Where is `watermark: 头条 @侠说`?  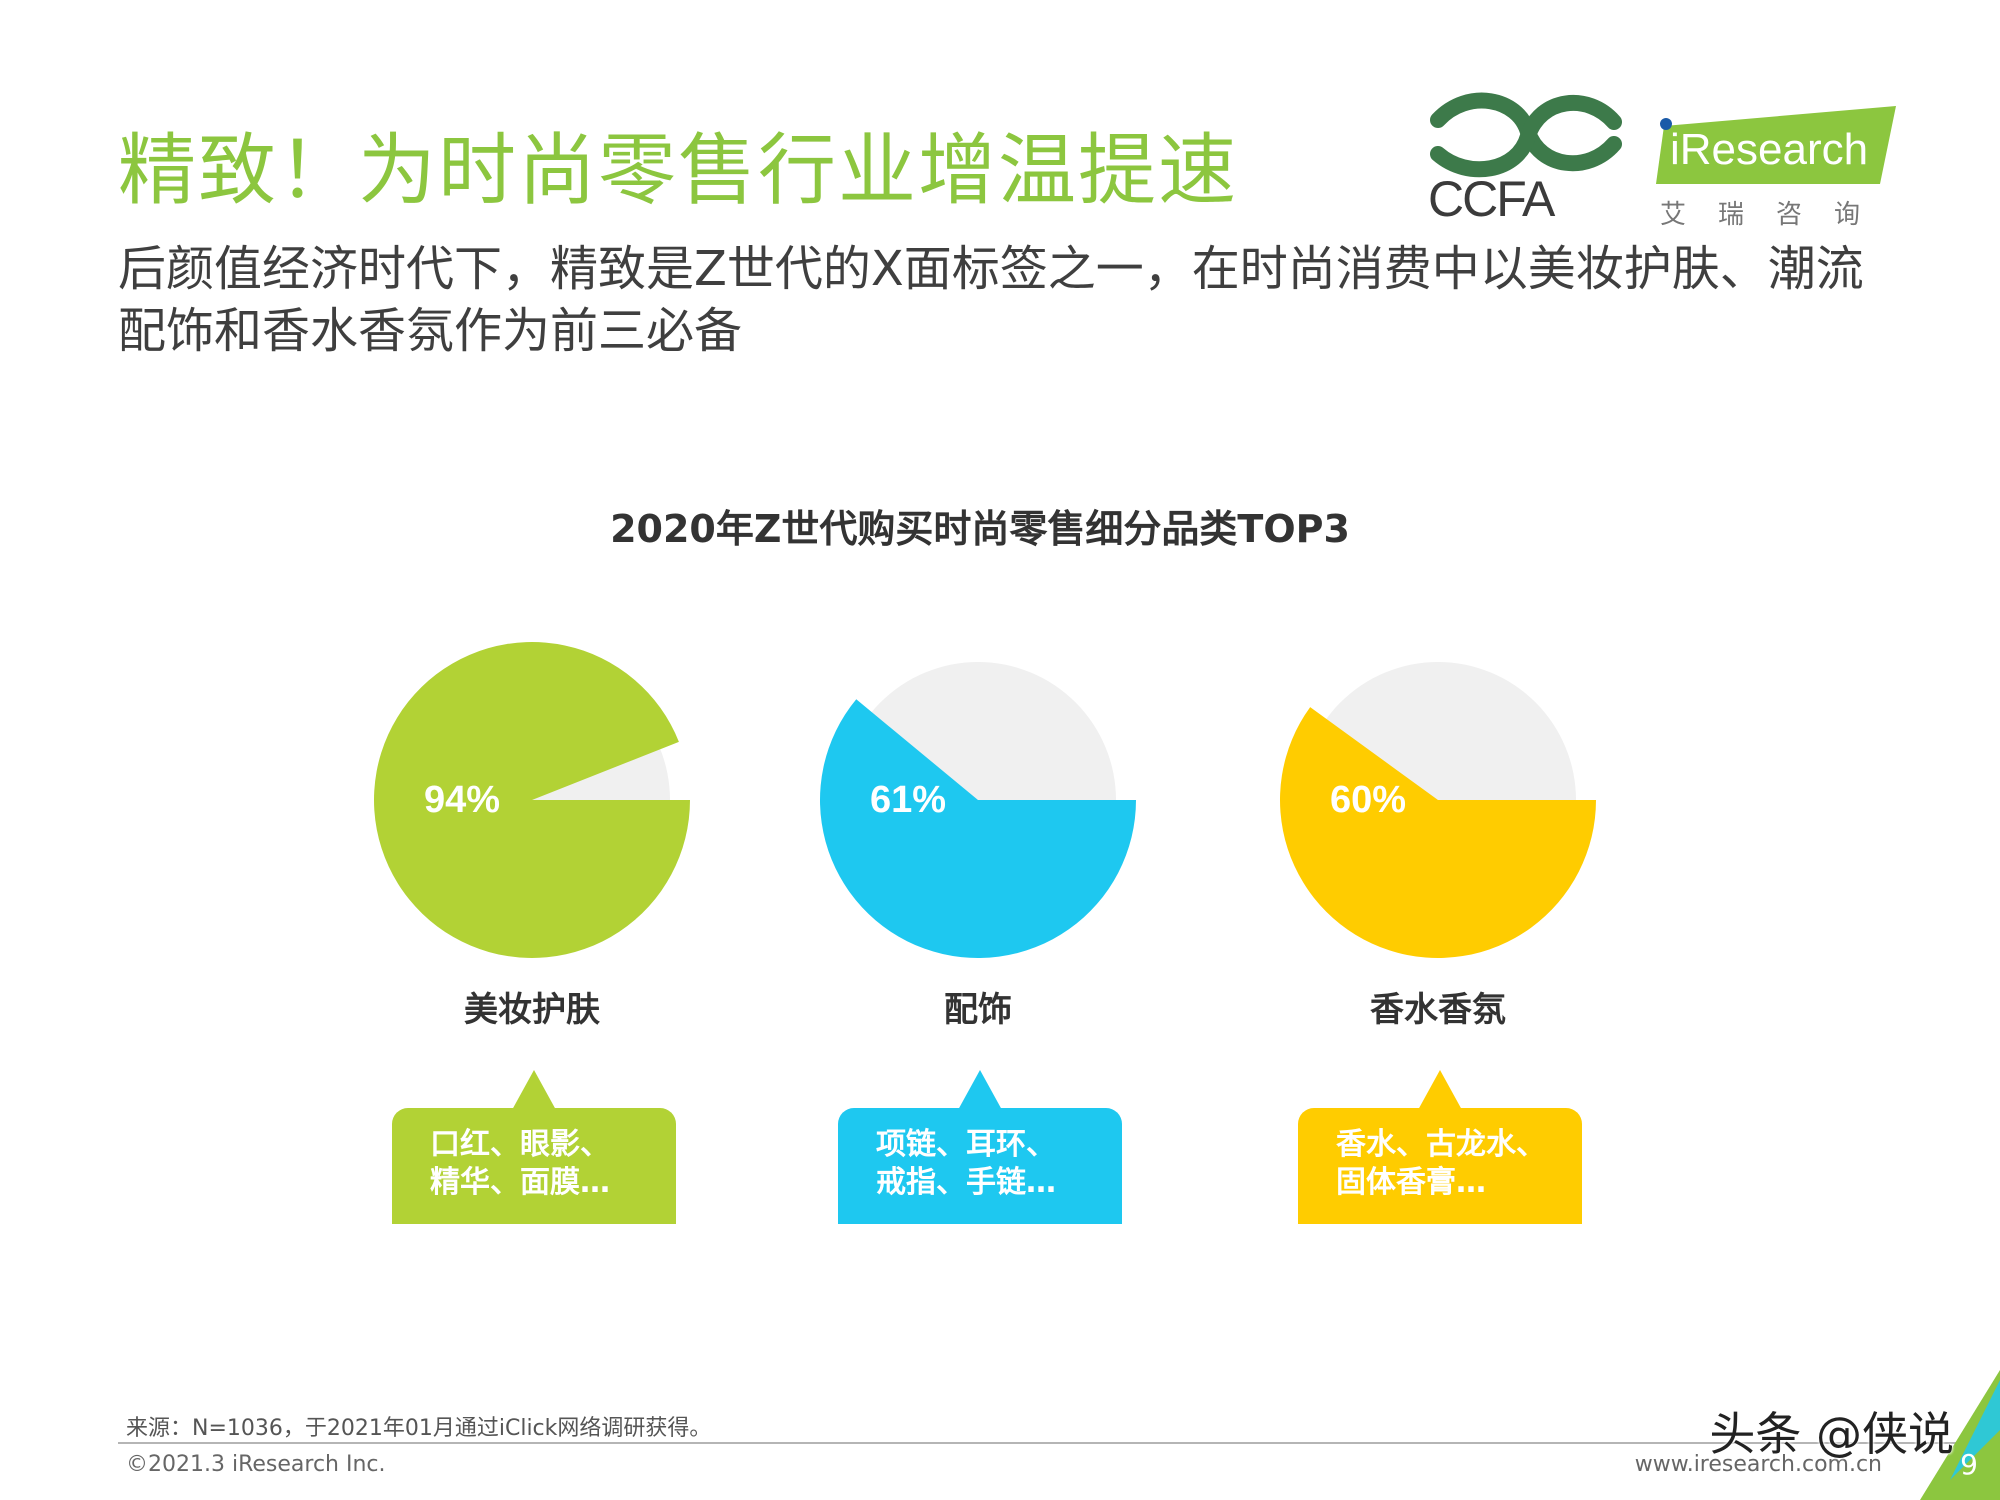
watermark: 头条 @侠说 is located at coordinates (1831, 1434).